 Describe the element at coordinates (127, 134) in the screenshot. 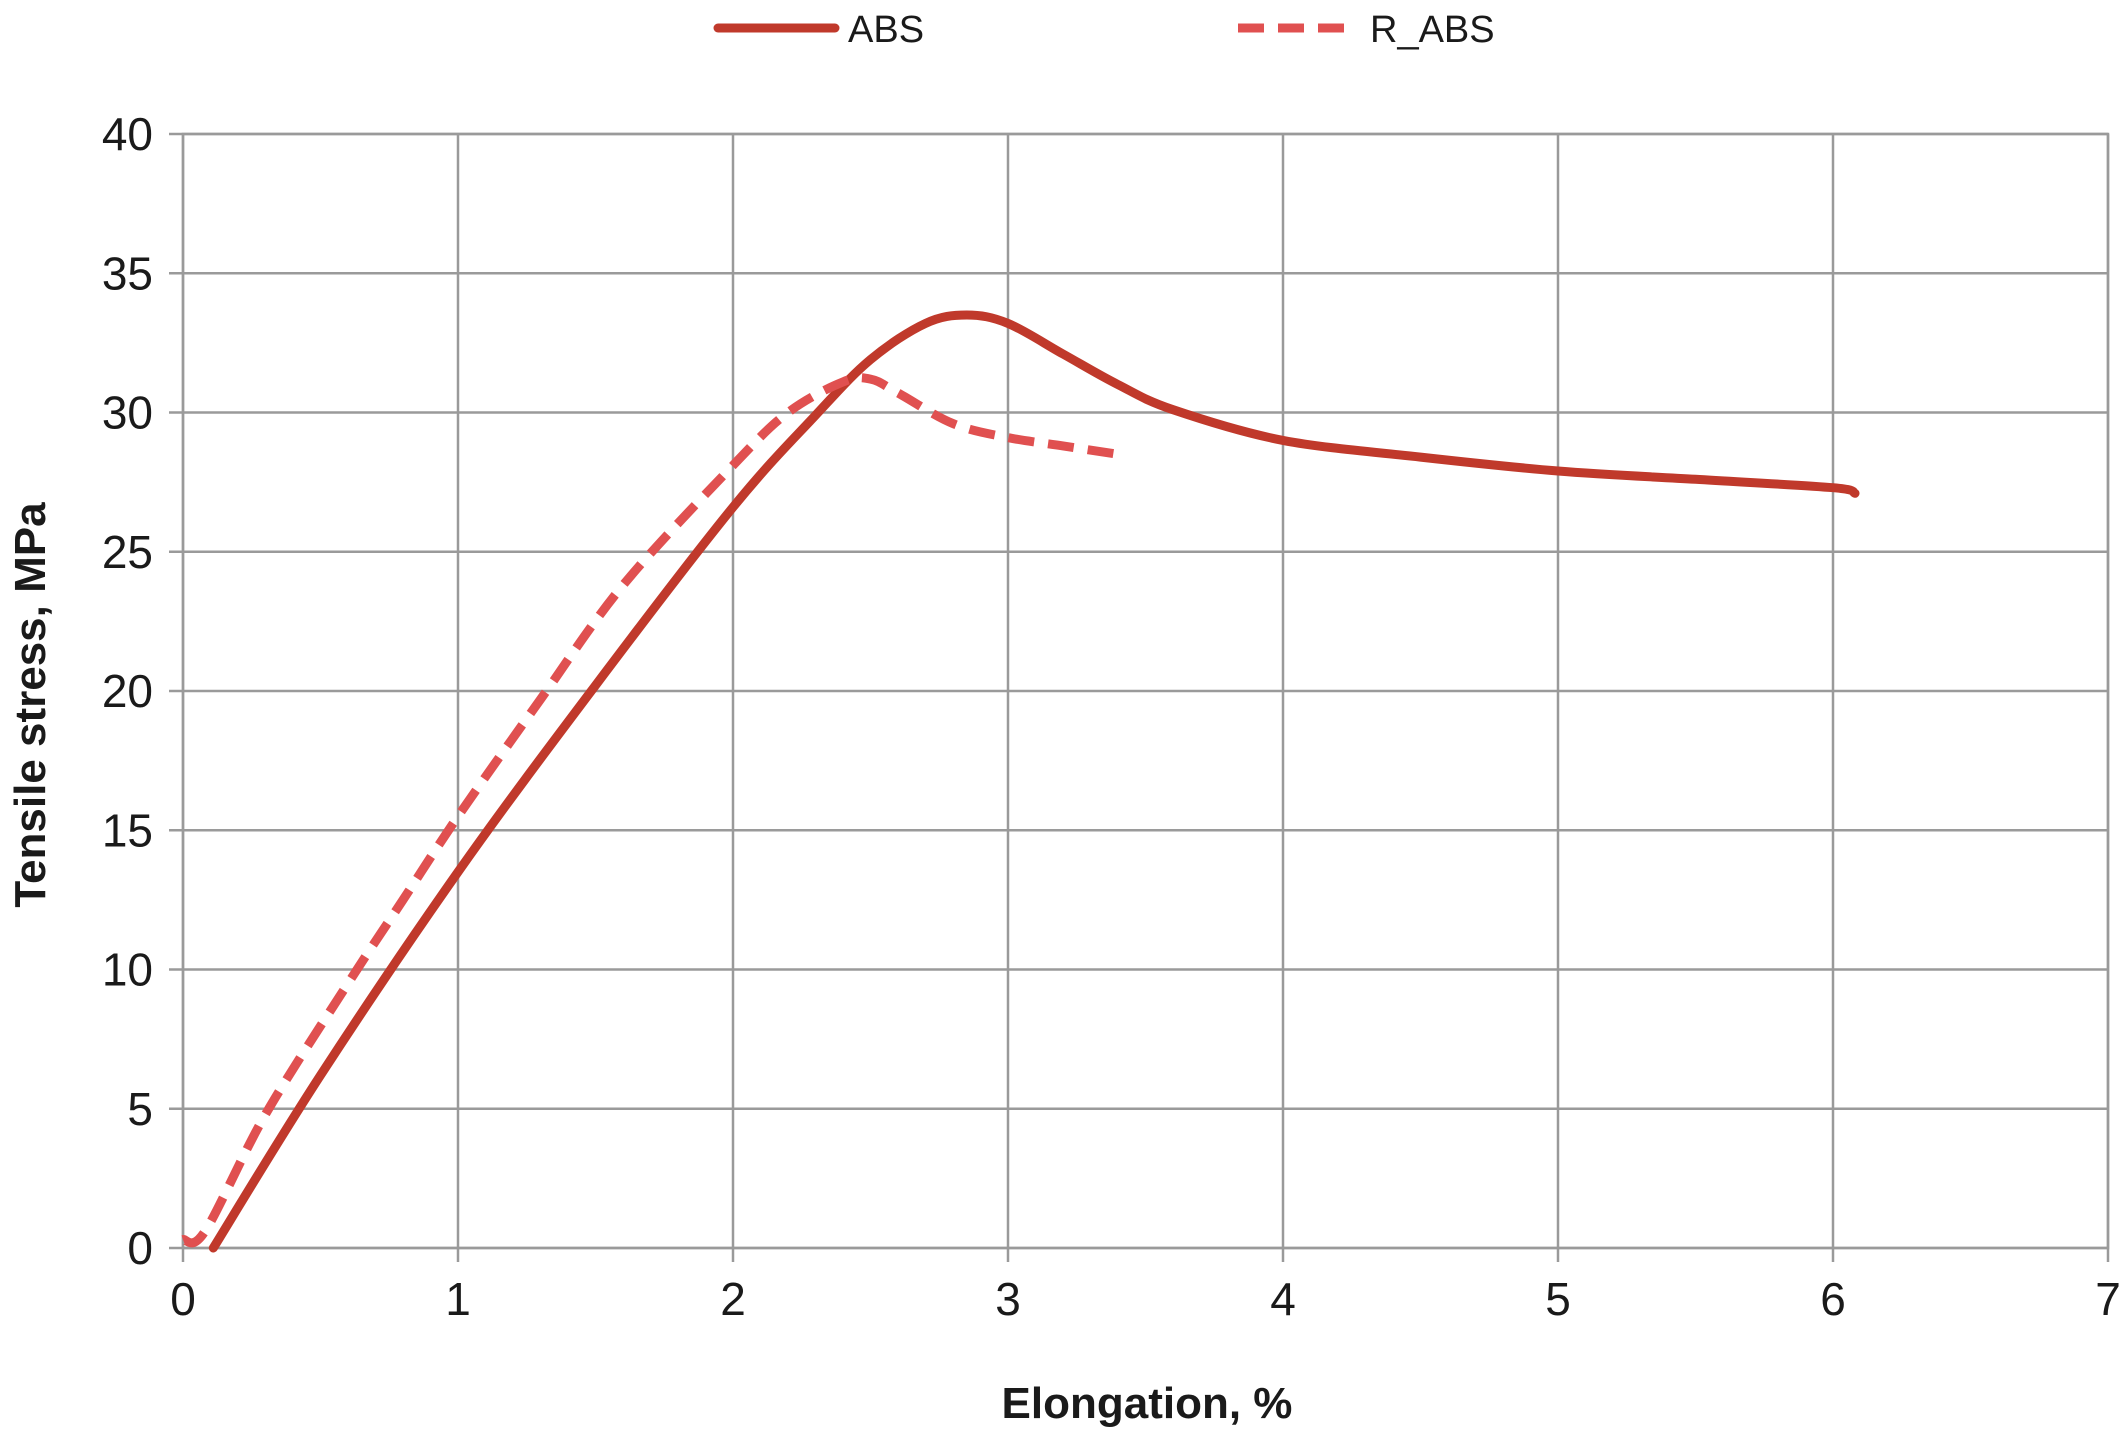

I see `y-tick-label: 40` at that location.